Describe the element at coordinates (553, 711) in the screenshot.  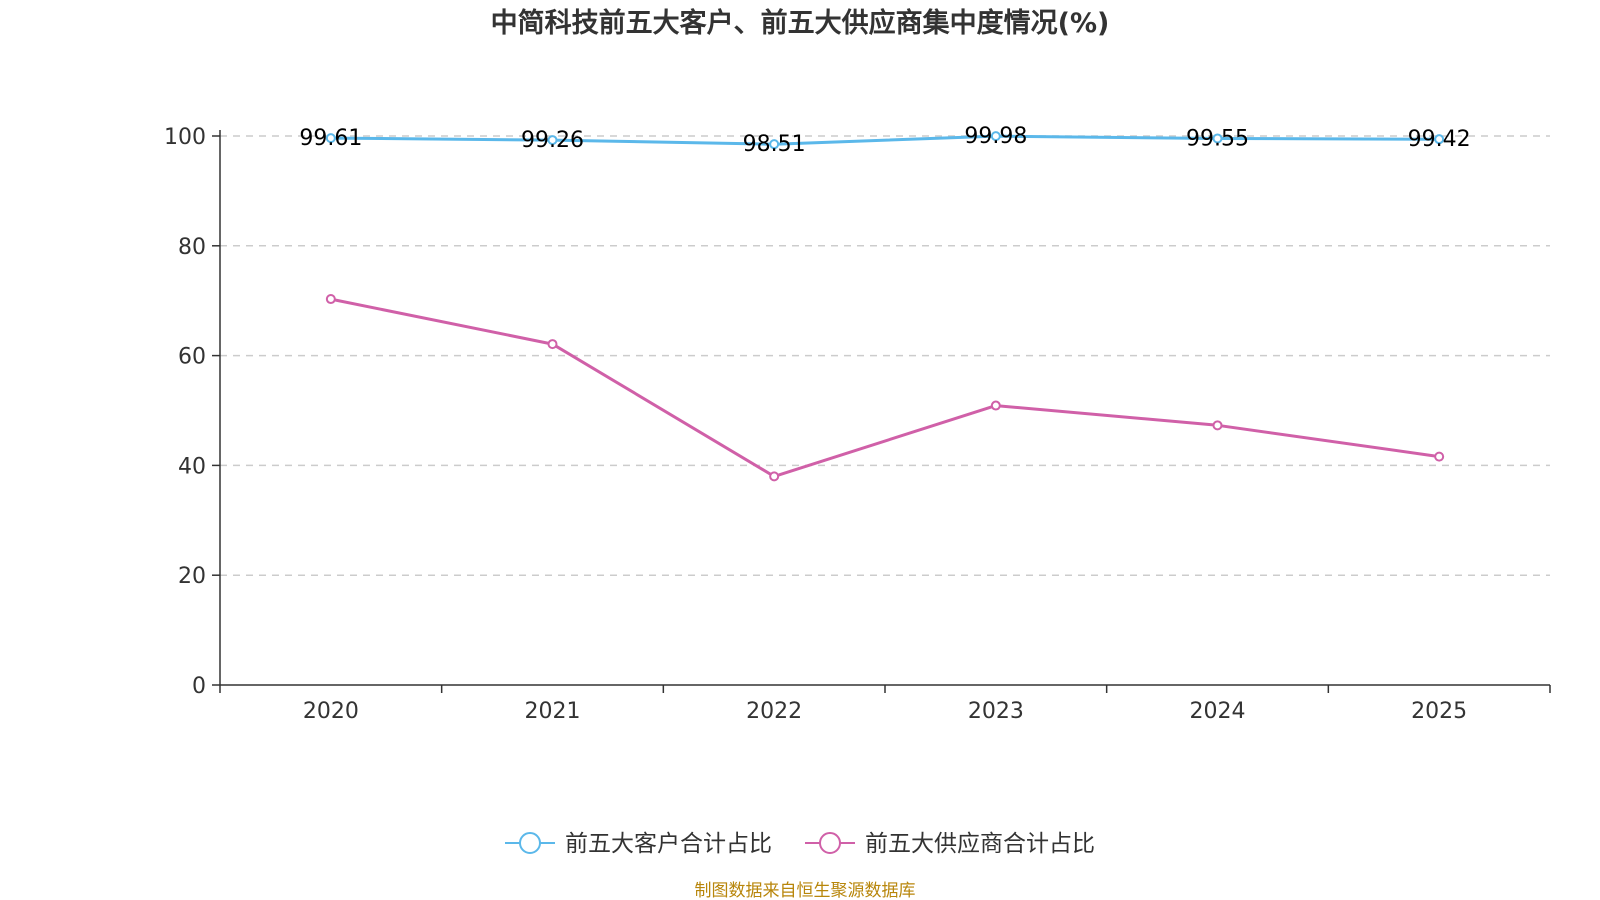
I see `x-tick-label-2021: 2021` at that location.